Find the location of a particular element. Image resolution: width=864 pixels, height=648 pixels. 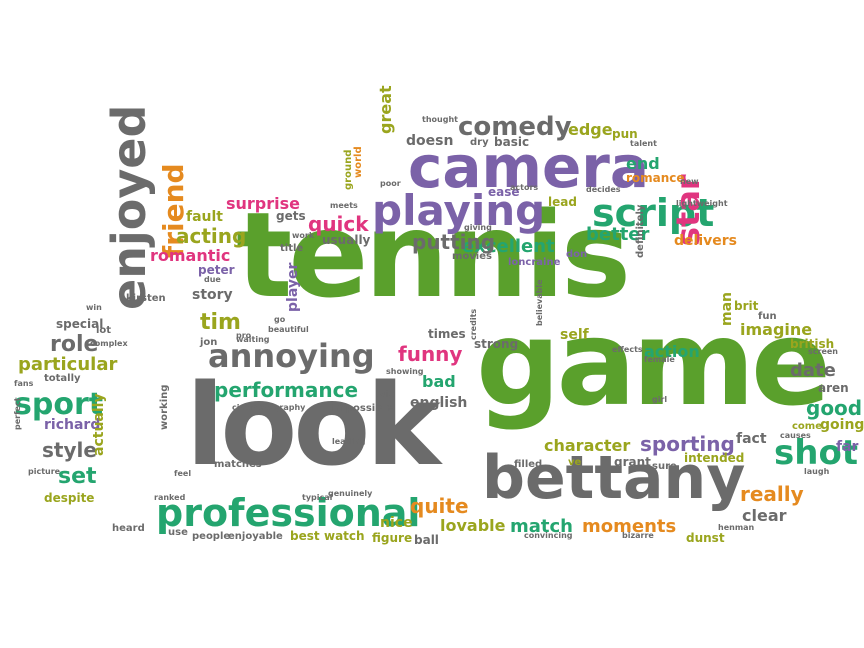

word-lightweight: lightweight is located at coordinates (702, 203).